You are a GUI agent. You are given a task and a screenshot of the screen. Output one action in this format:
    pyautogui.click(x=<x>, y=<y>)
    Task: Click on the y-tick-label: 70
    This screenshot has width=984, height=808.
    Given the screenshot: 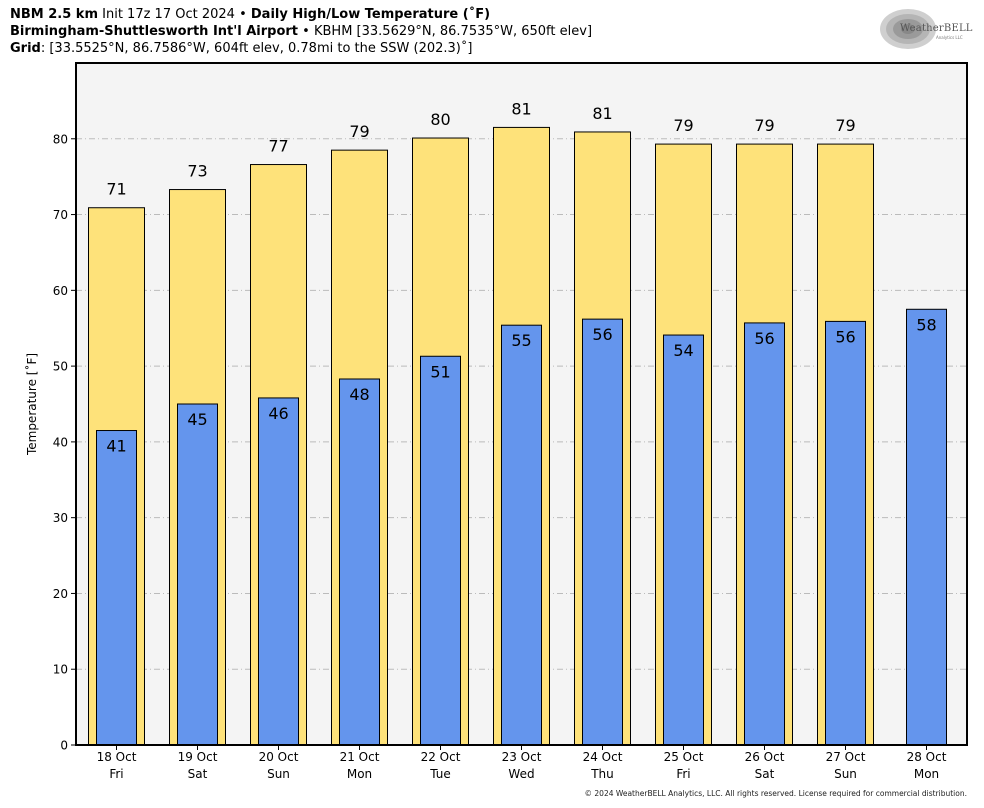 What is the action you would take?
    pyautogui.click(x=60, y=215)
    